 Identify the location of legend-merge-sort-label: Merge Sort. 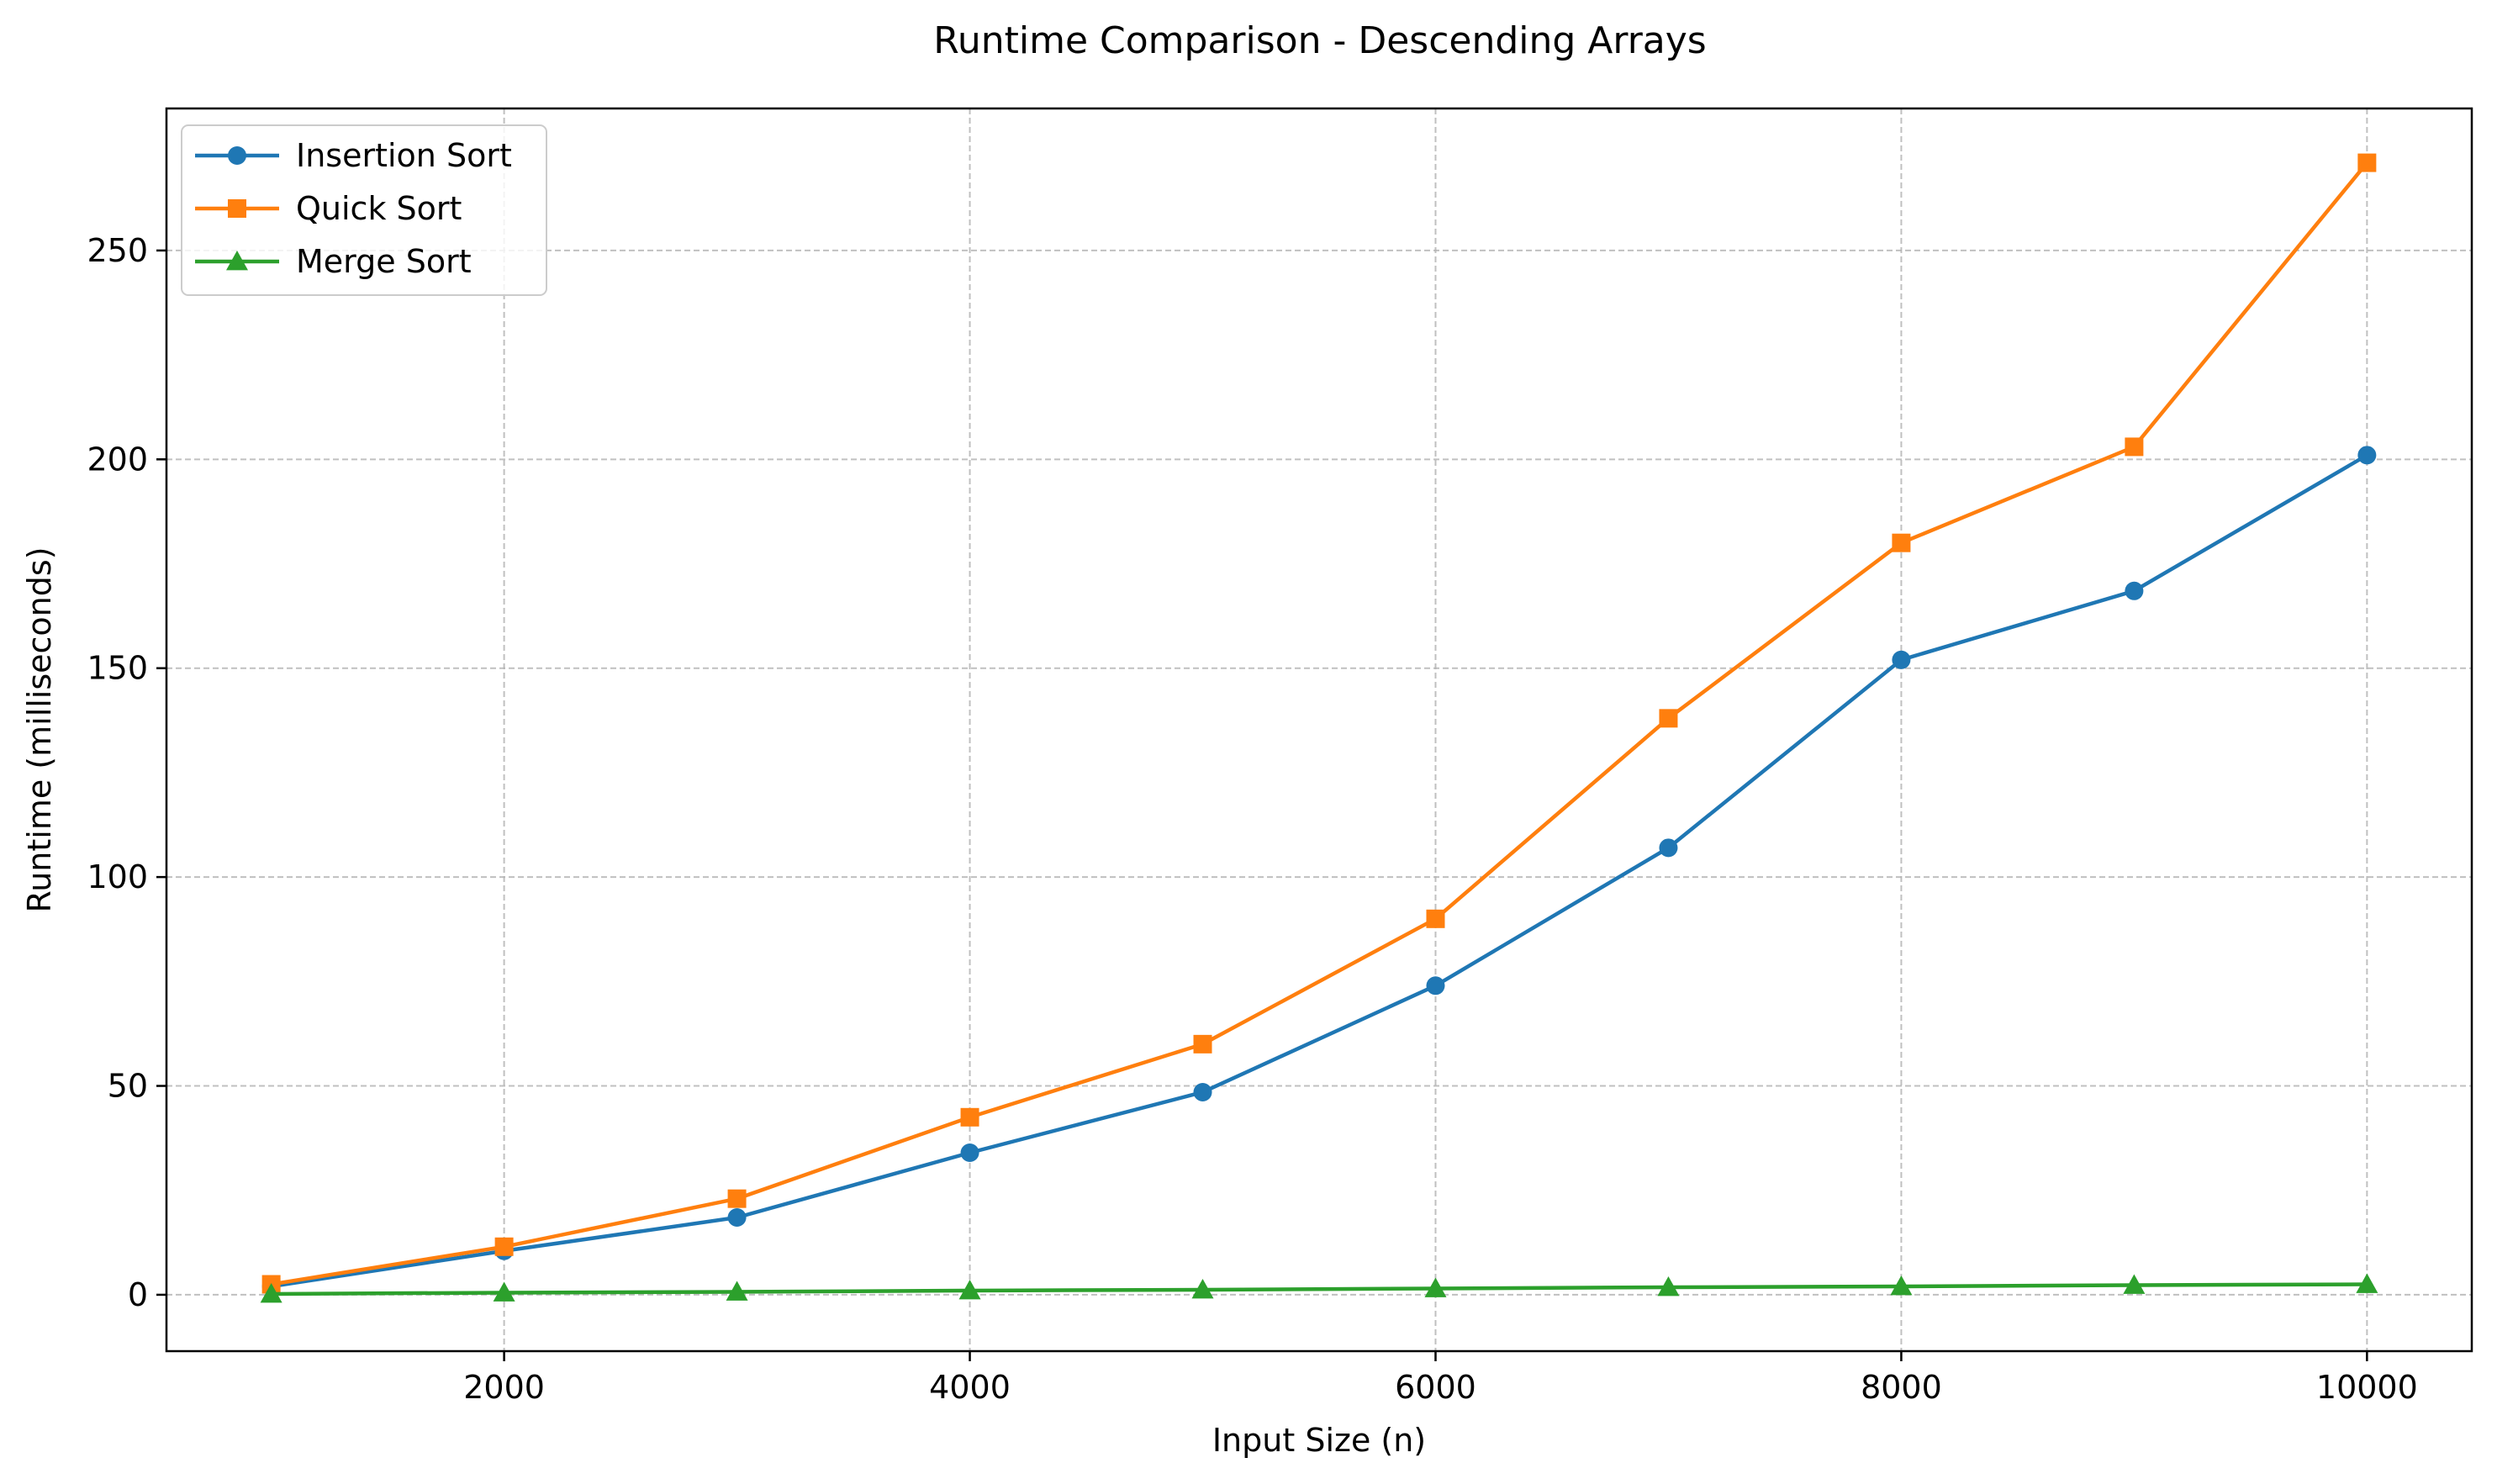
(384, 261).